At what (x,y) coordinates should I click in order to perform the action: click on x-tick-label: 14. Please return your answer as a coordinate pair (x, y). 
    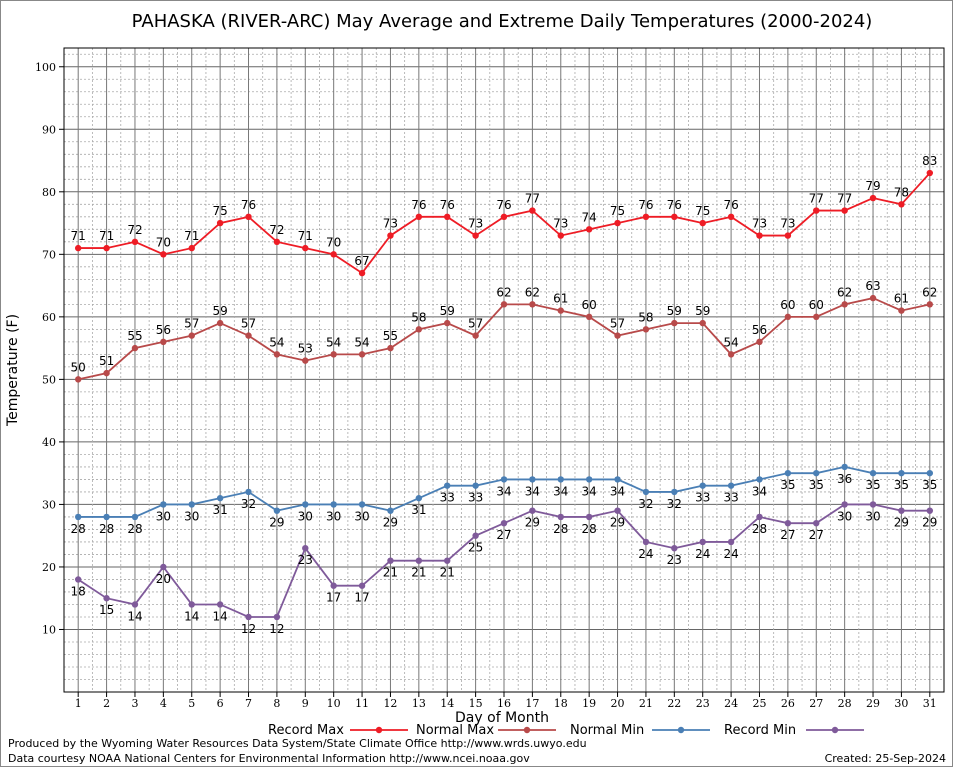
    Looking at the image, I should click on (447, 703).